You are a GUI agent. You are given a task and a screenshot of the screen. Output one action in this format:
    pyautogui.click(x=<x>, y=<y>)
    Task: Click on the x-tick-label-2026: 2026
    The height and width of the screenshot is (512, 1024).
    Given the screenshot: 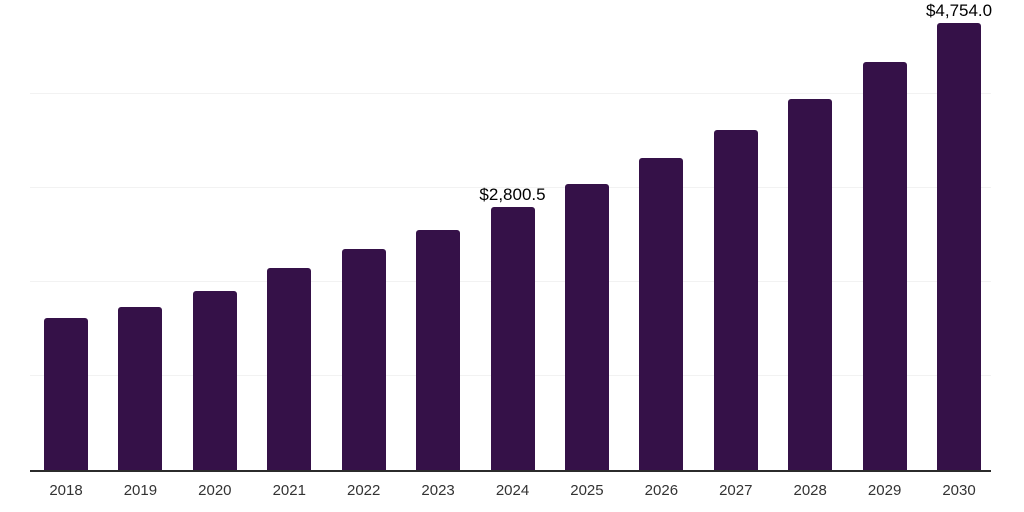 What is the action you would take?
    pyautogui.click(x=661, y=490)
    